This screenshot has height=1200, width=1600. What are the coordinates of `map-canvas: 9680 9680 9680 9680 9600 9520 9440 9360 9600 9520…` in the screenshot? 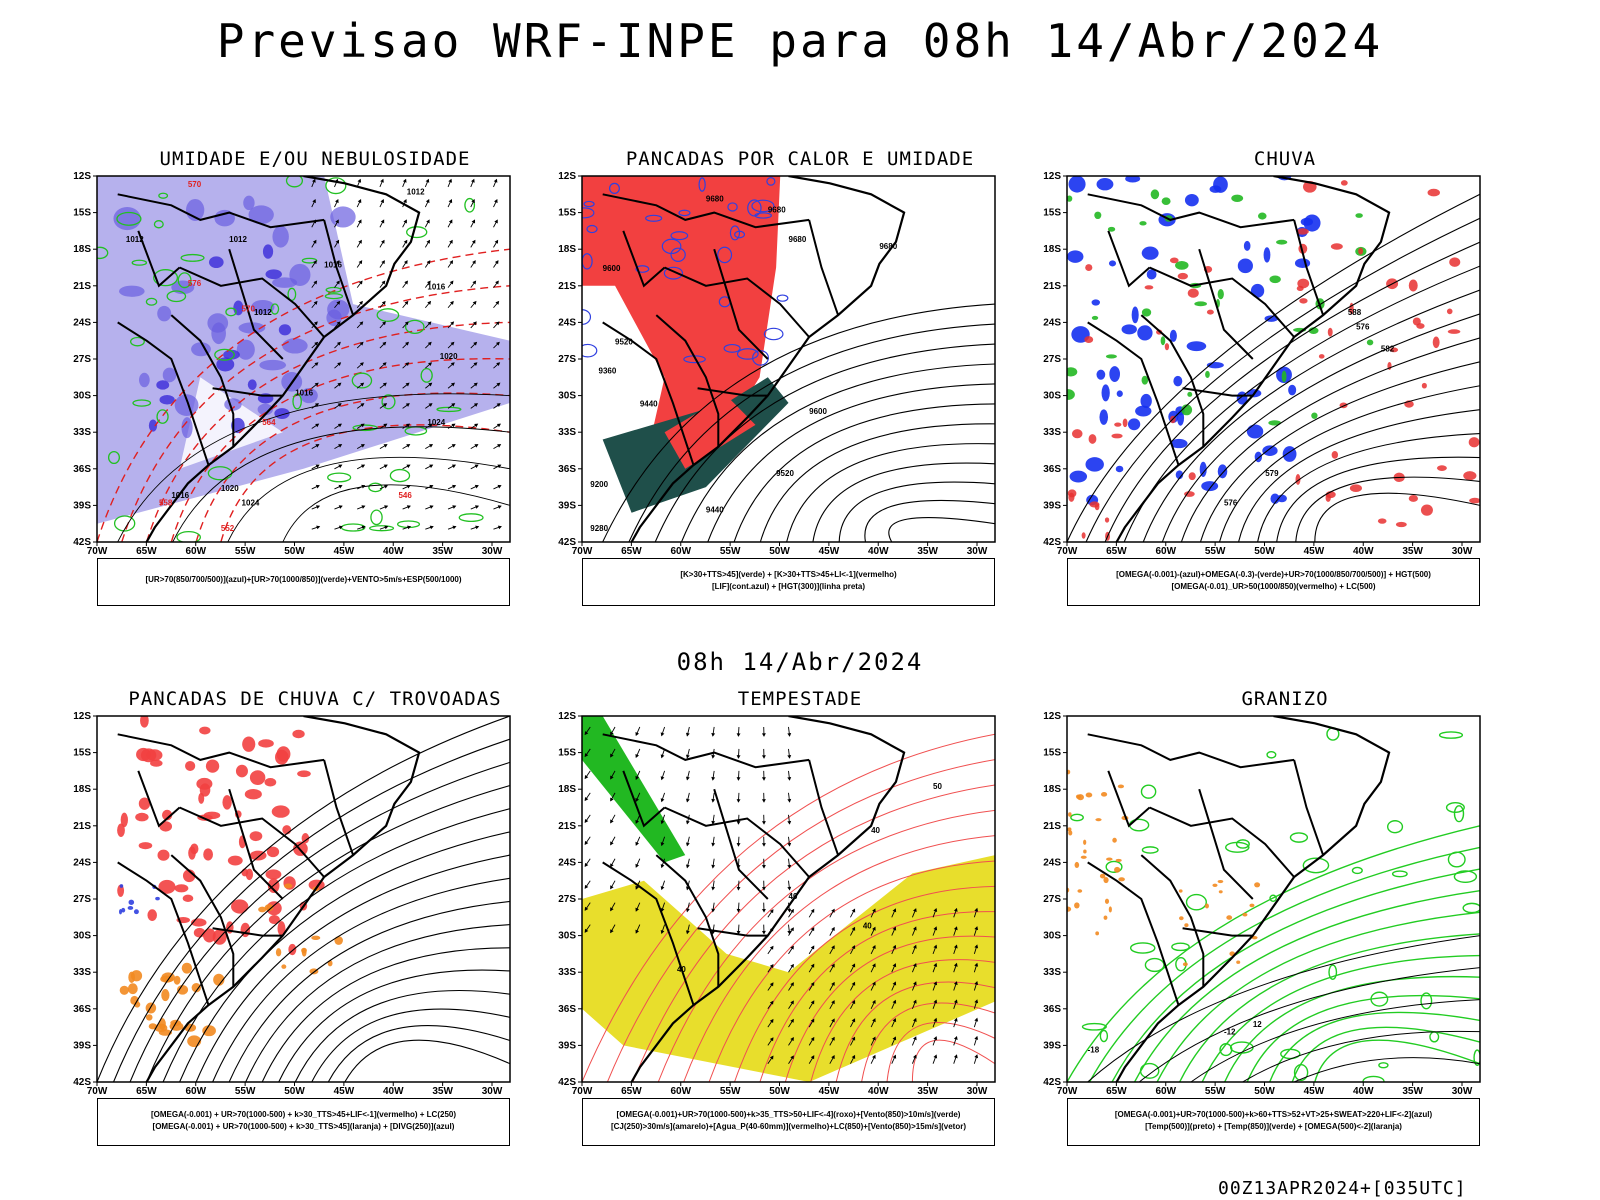 It's located at (777, 364).